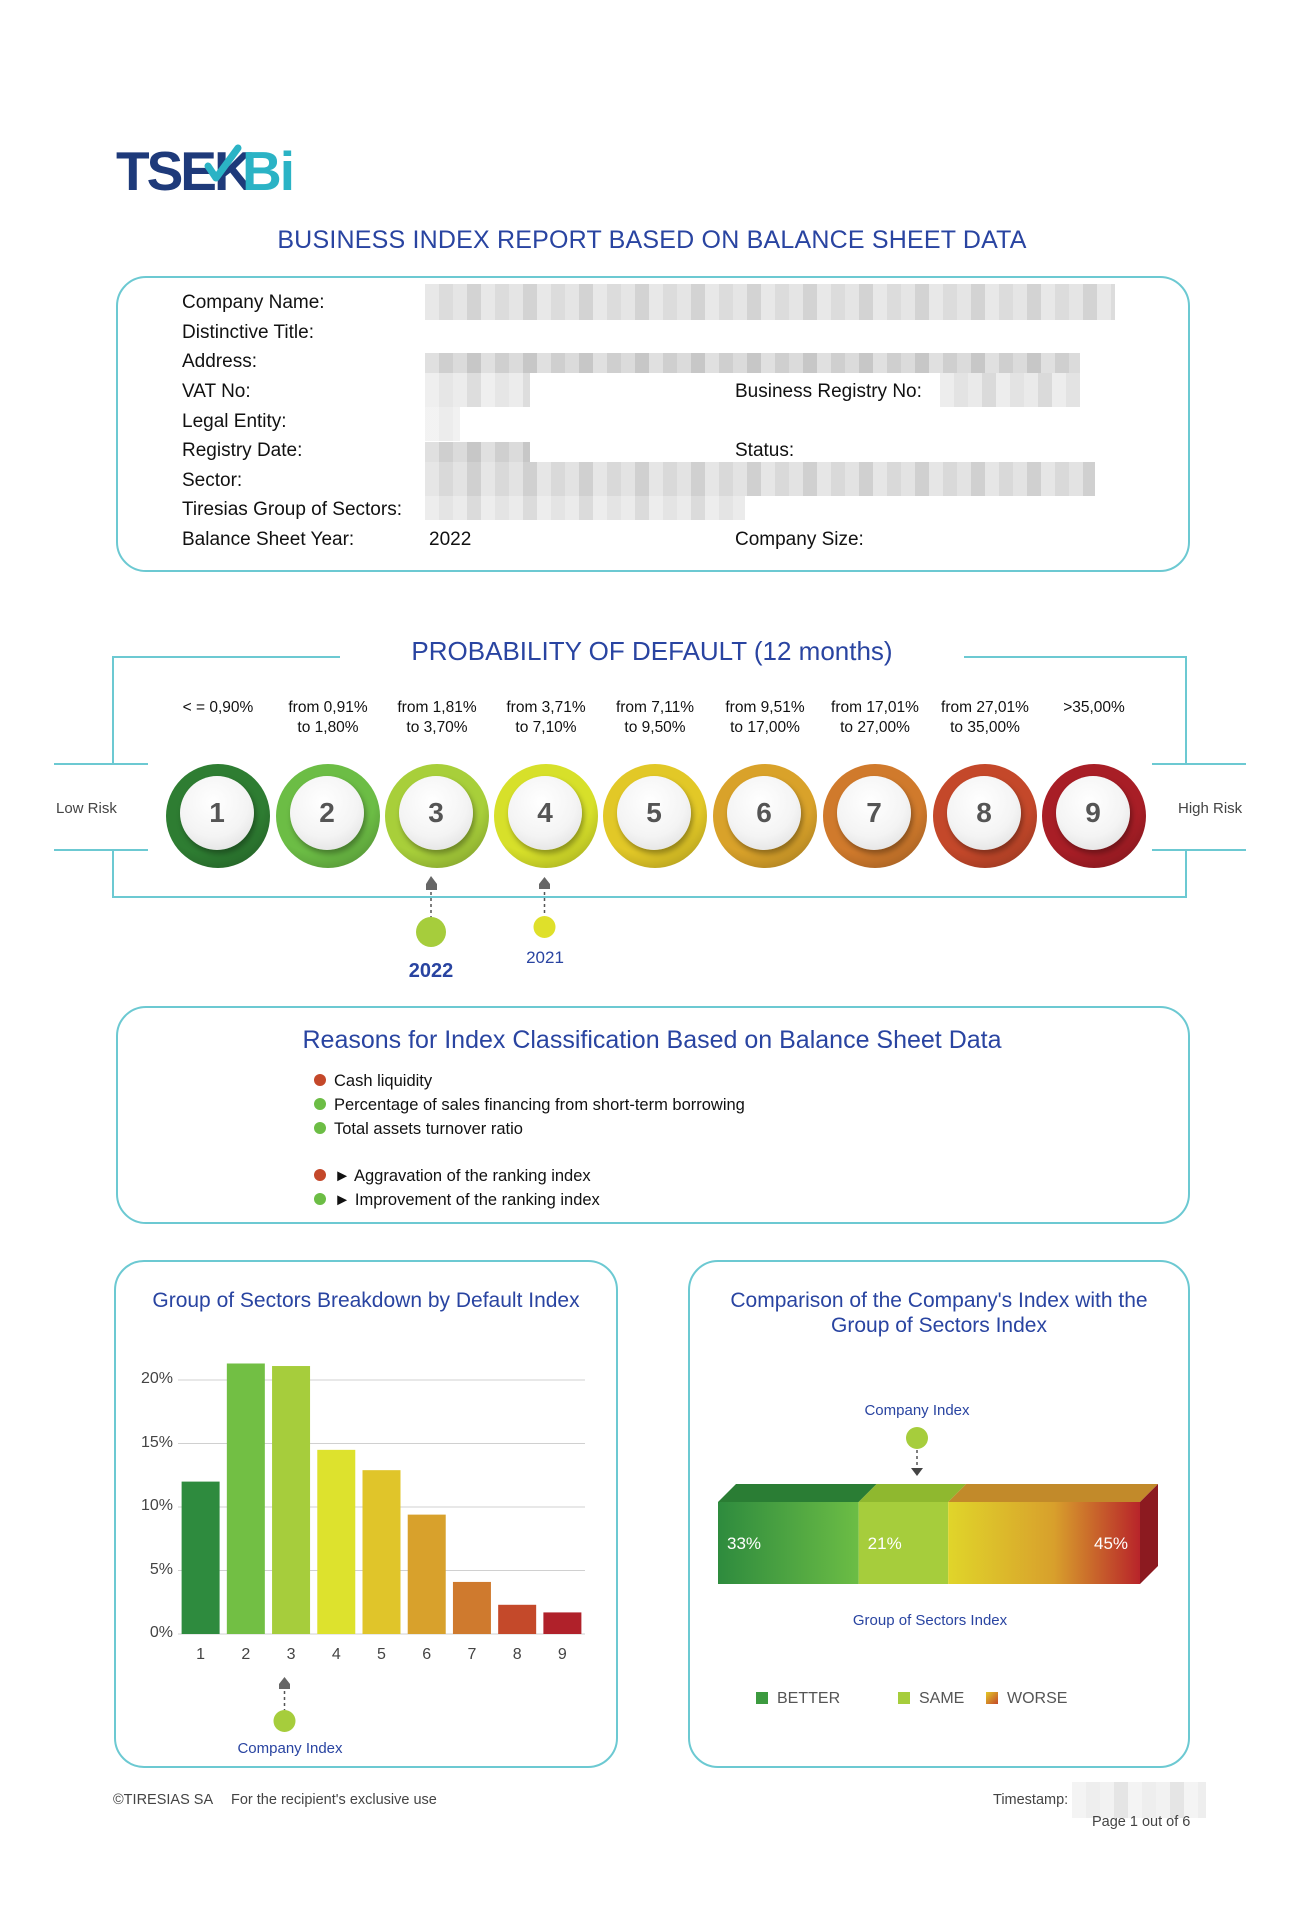  I want to click on chart2-marker-arrow-icon, so click(917, 1472).